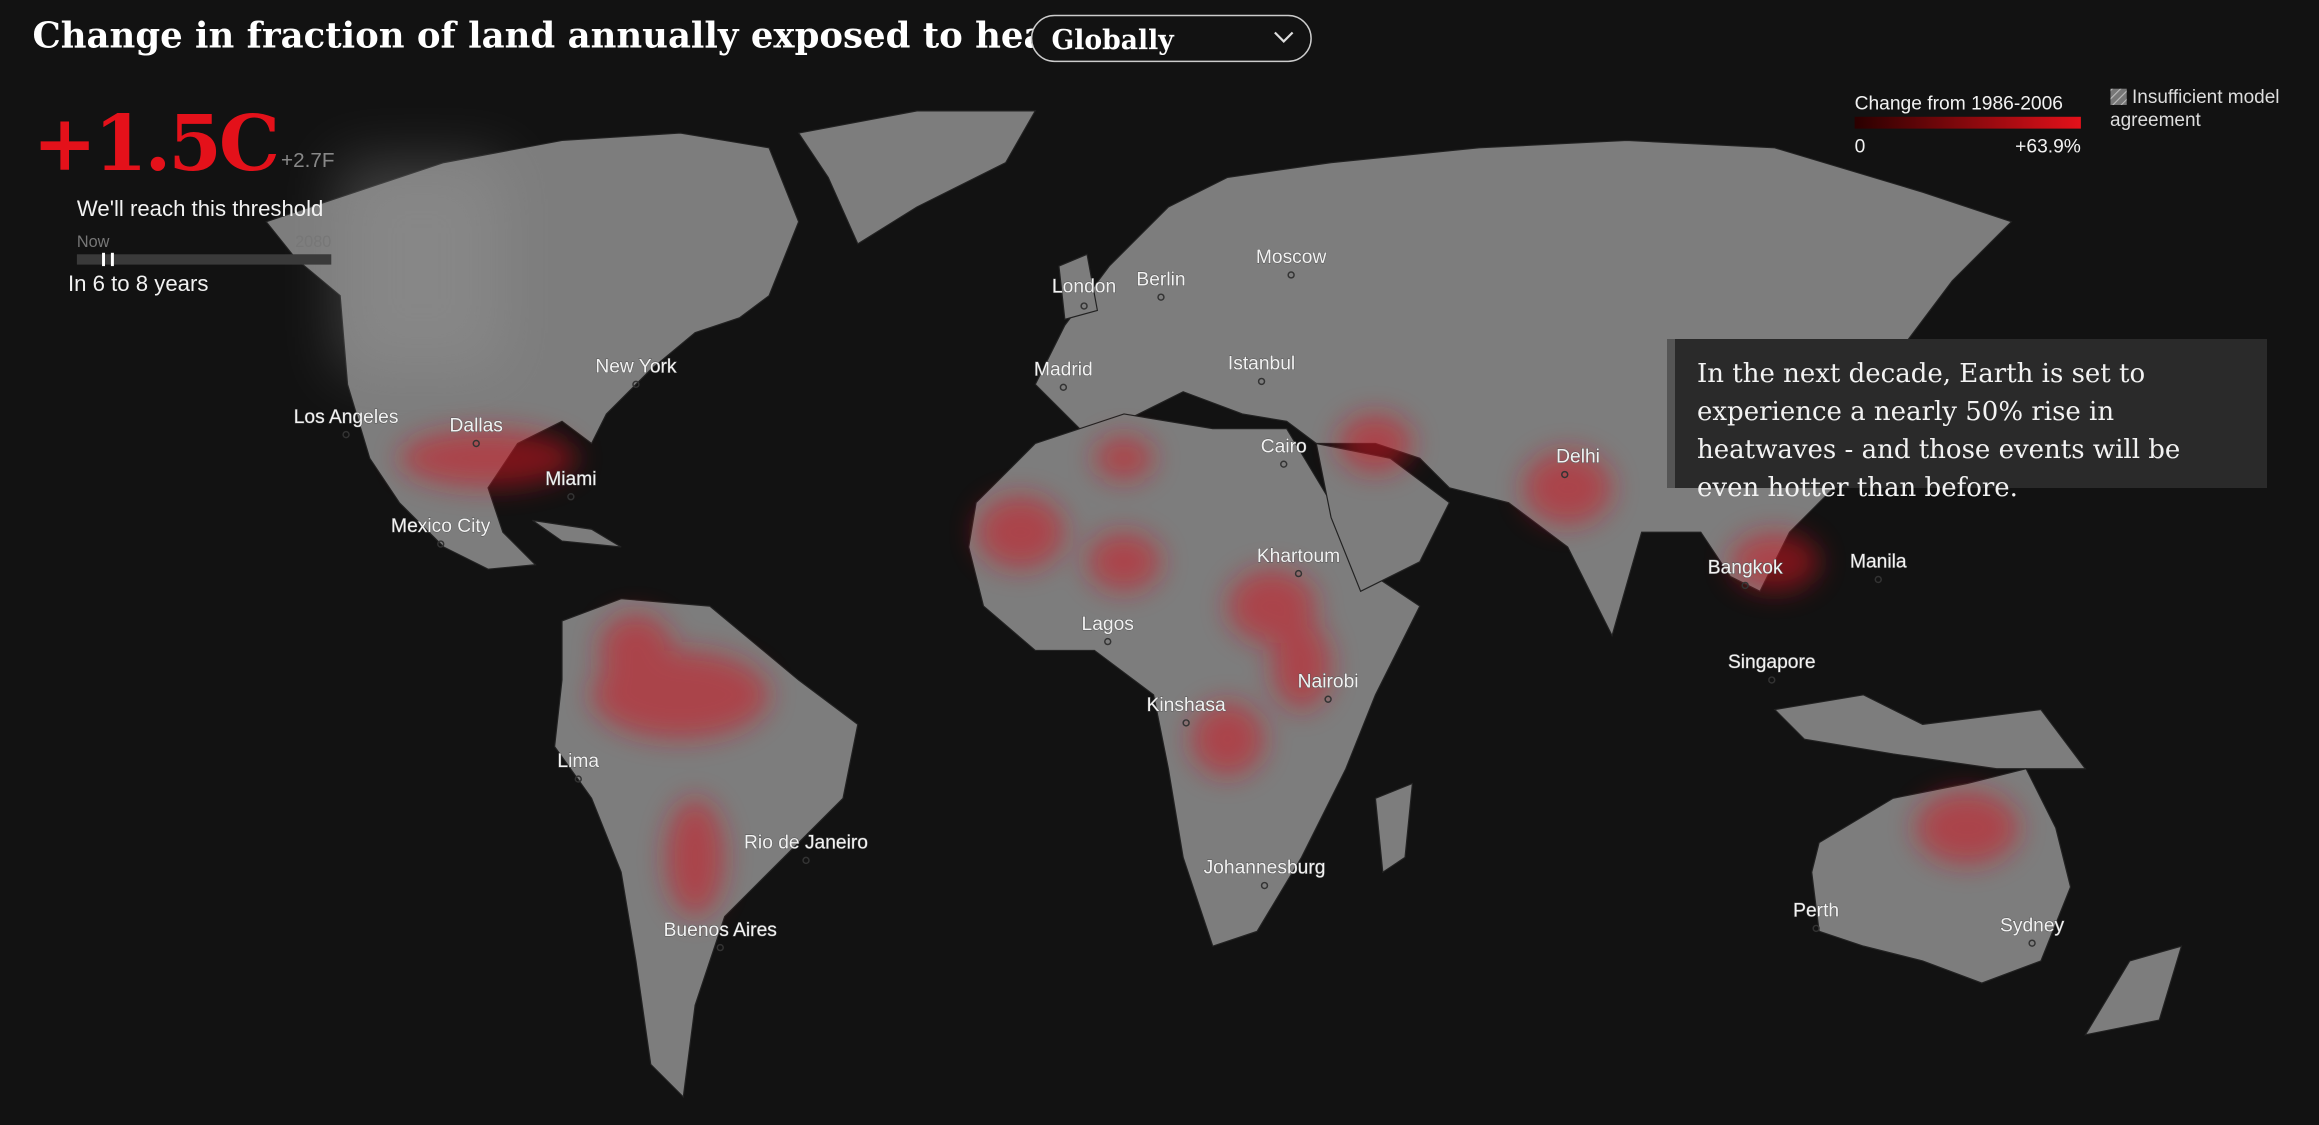  Describe the element at coordinates (1194, 680) in the screenshot. I see `africa` at that location.